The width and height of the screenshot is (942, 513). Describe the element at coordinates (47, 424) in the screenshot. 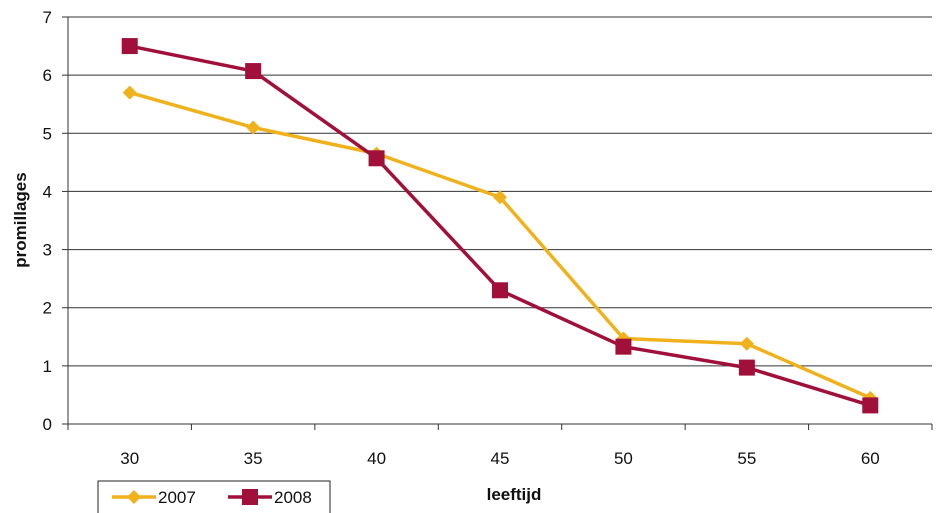

I see `y-tick-label: 0` at that location.